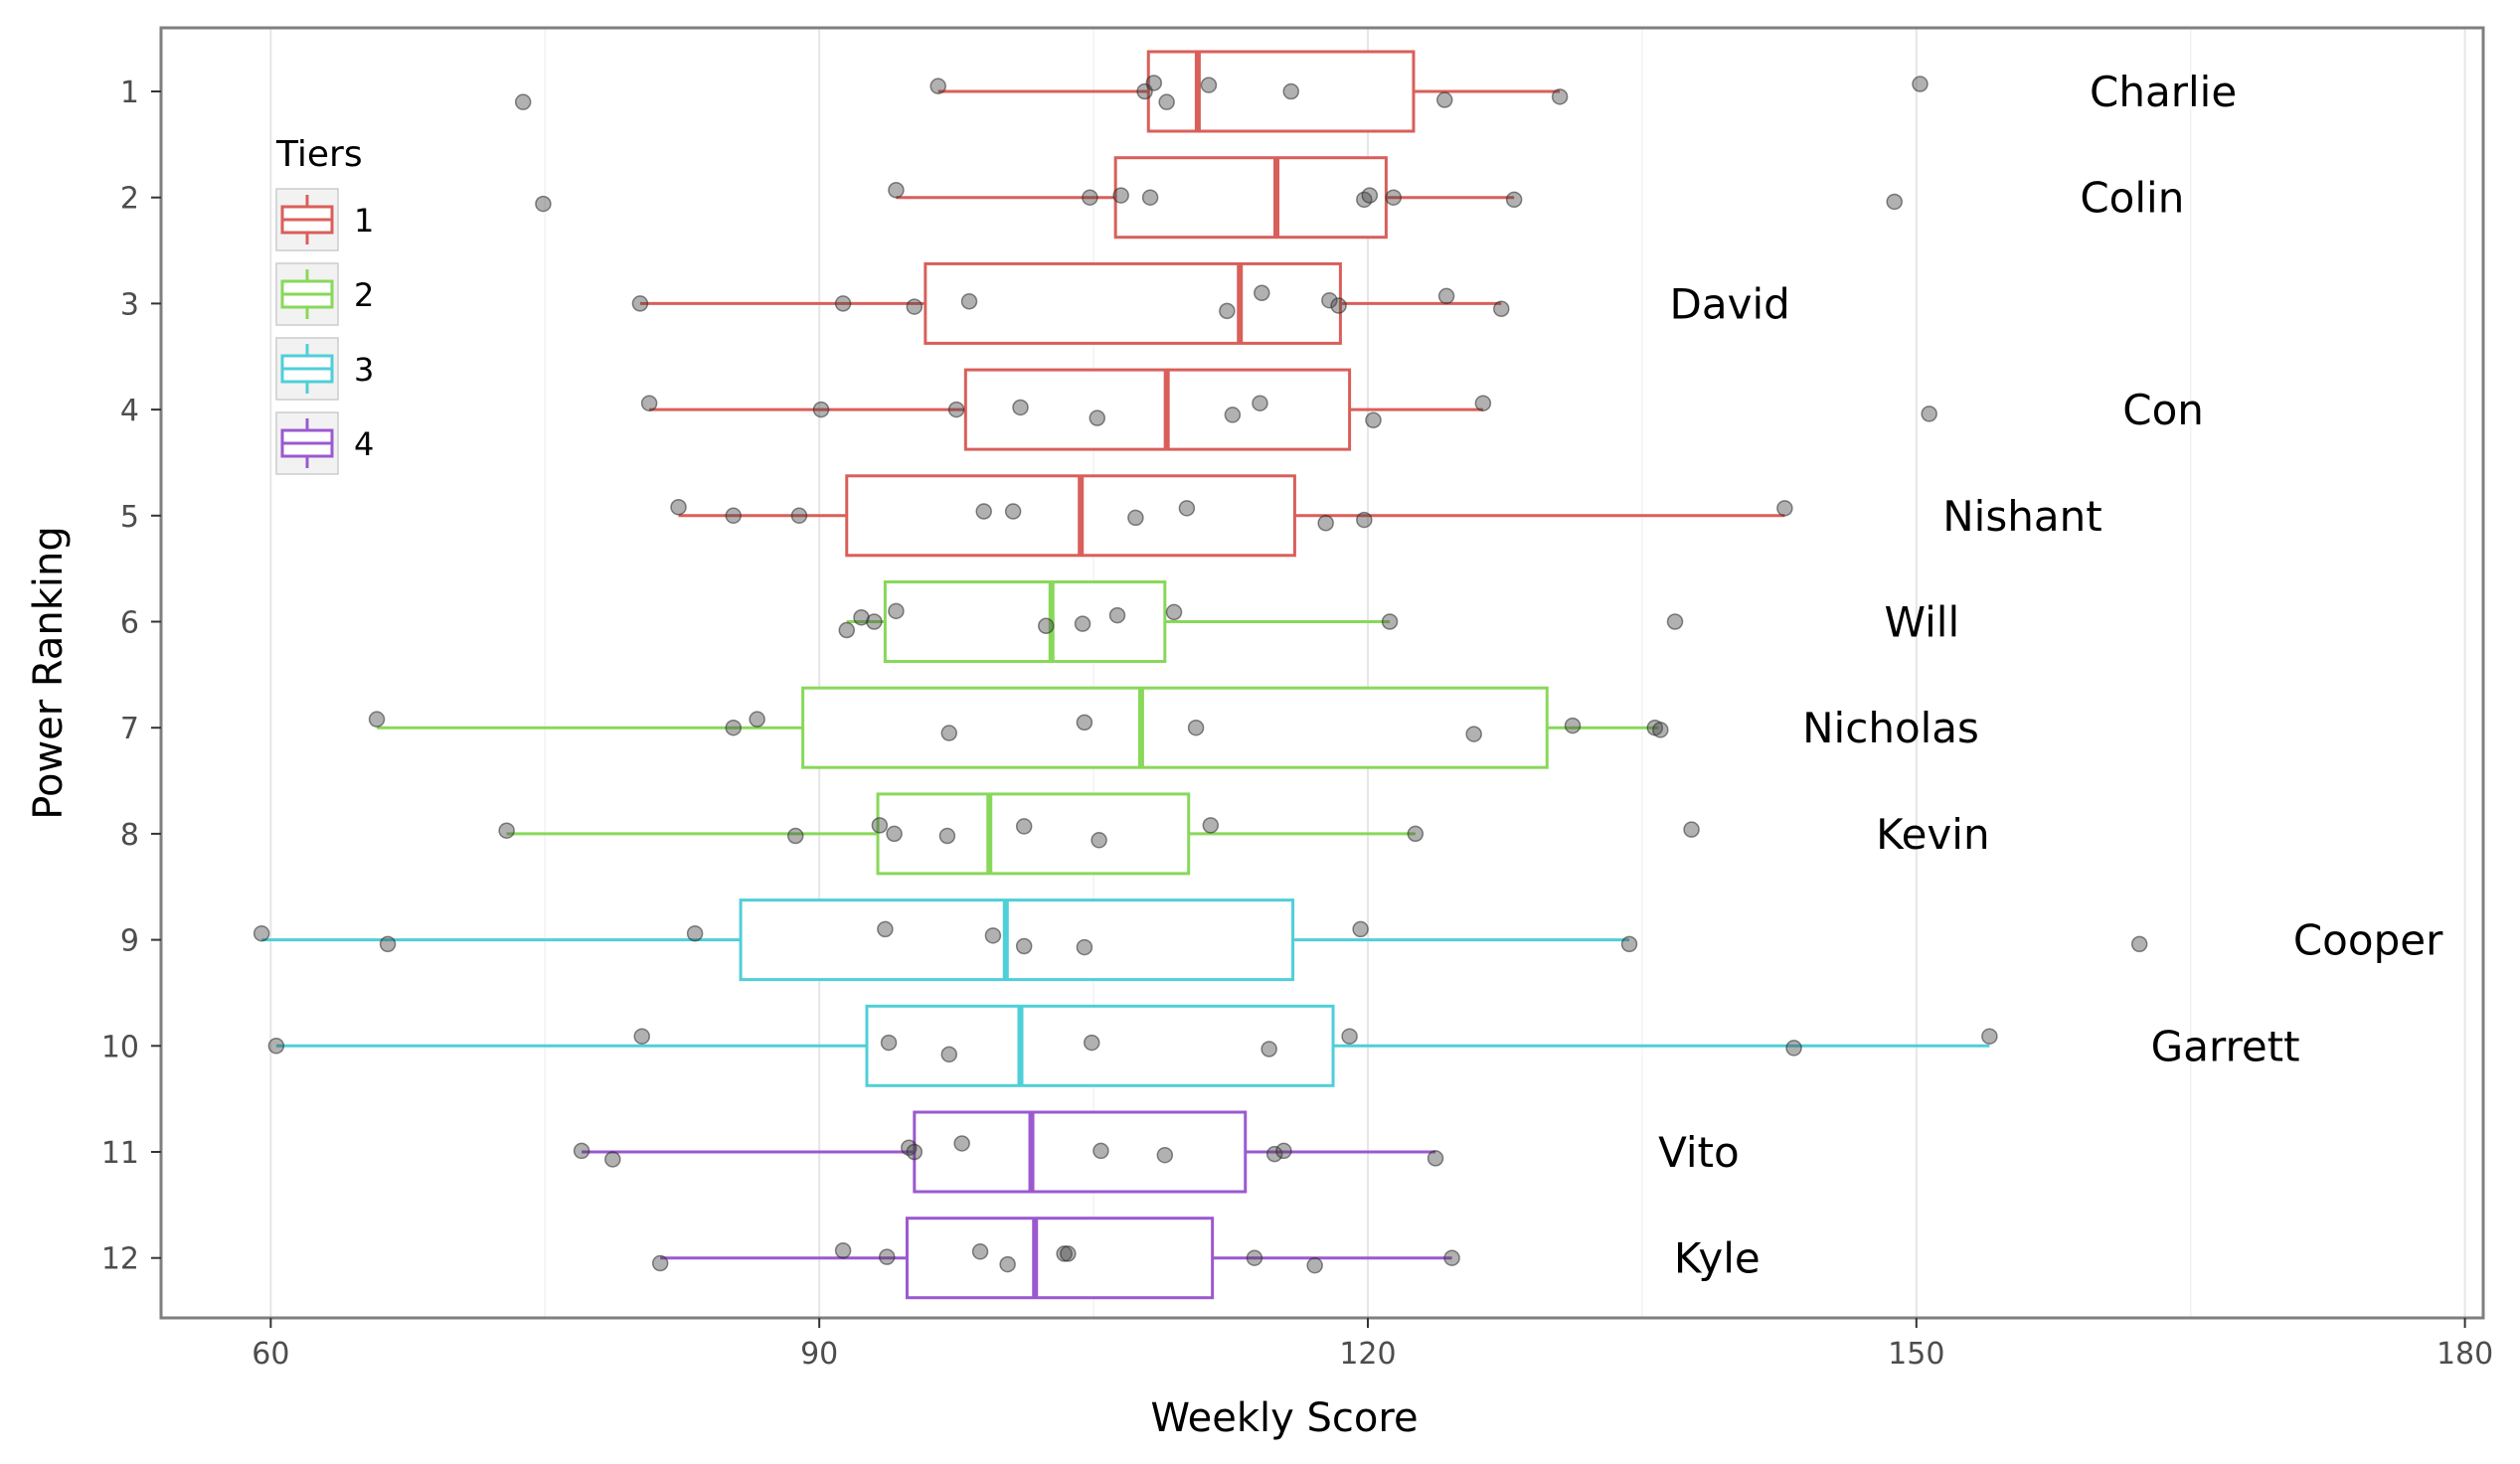 This screenshot has height=1464, width=2520. What do you see at coordinates (129, 623) in the screenshot?
I see `y-tick-label: 6` at bounding box center [129, 623].